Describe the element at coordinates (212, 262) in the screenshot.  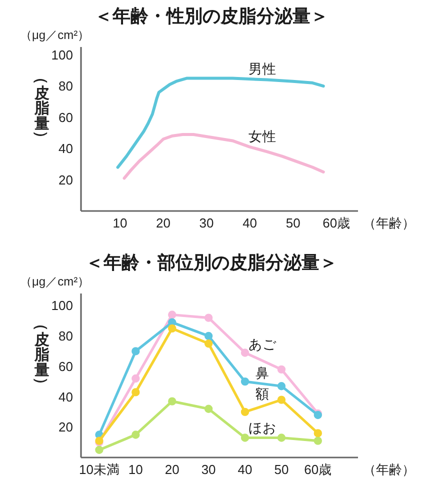
I see `chart-title: ＜年齢・部位別の皮脂分泌量＞` at that location.